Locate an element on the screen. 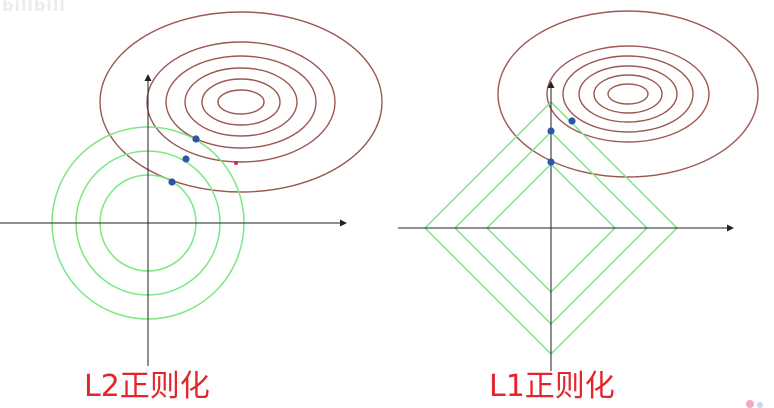  l2-caption: L2正则化 is located at coordinates (147, 386).